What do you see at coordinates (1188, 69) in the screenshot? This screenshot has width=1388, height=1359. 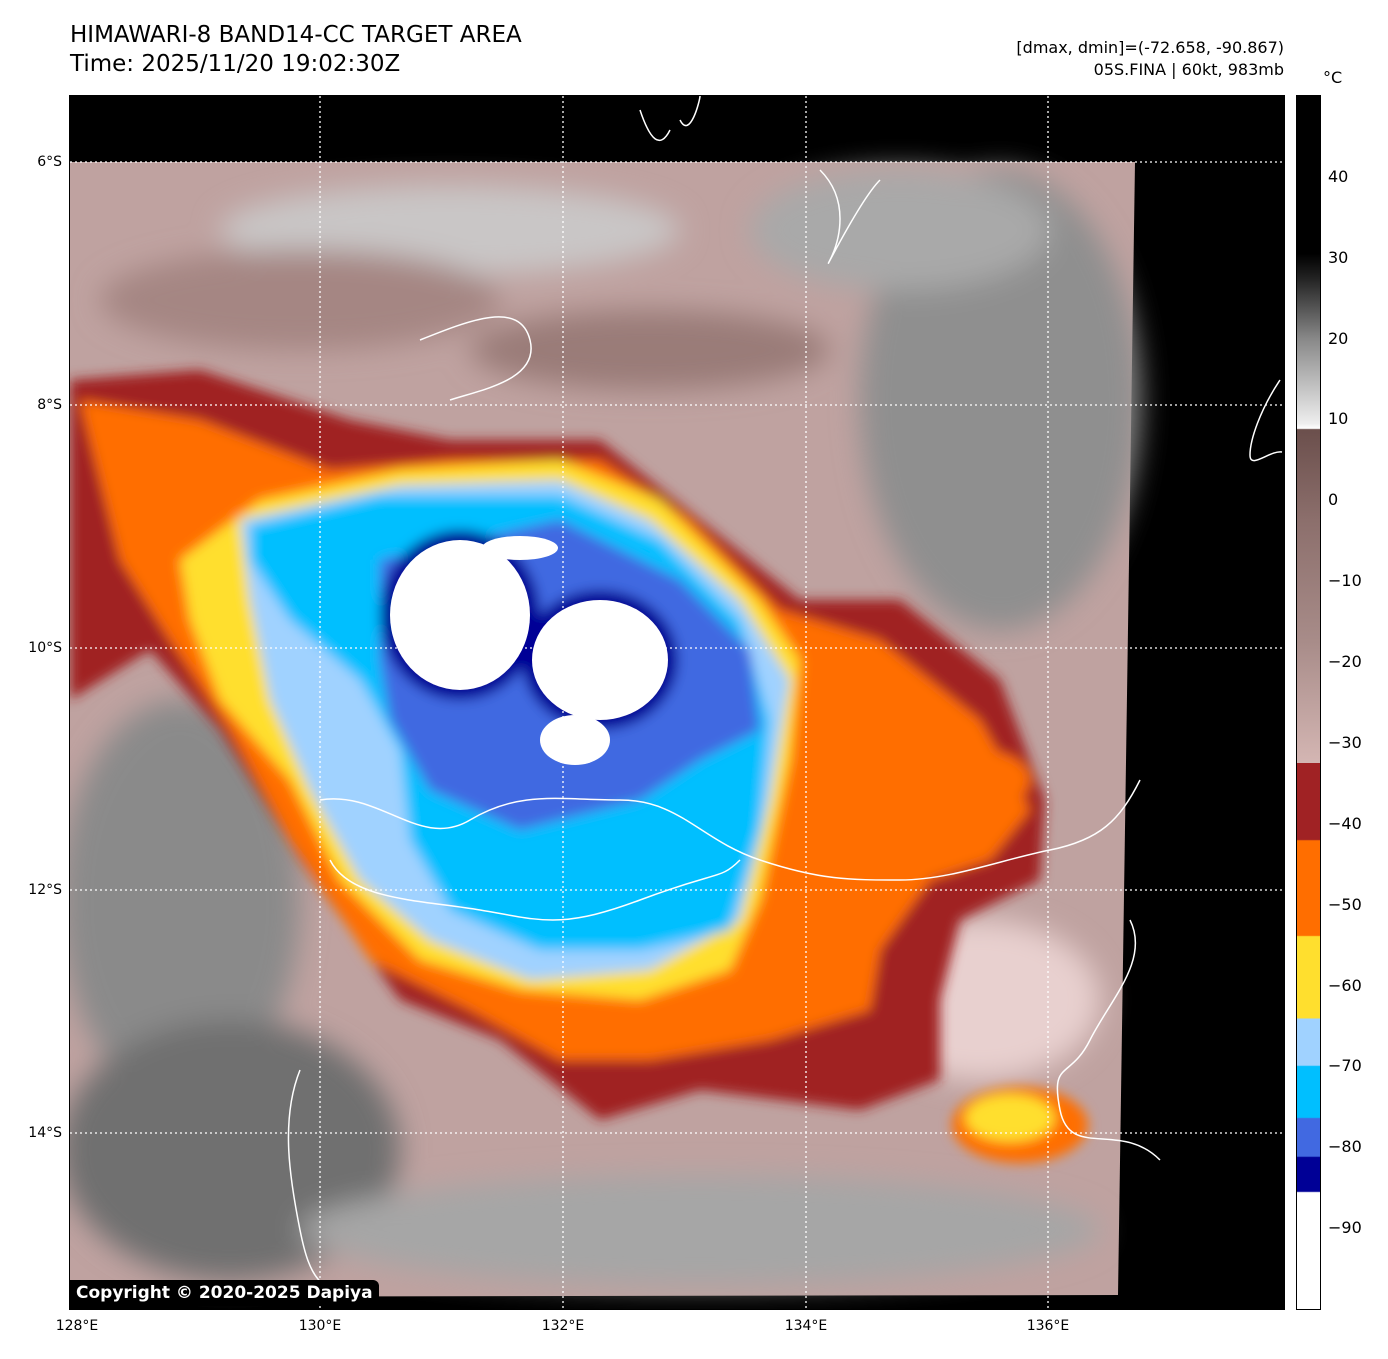 I see `storm-info-label: 05S.FINA | 60kt, 983mb` at bounding box center [1188, 69].